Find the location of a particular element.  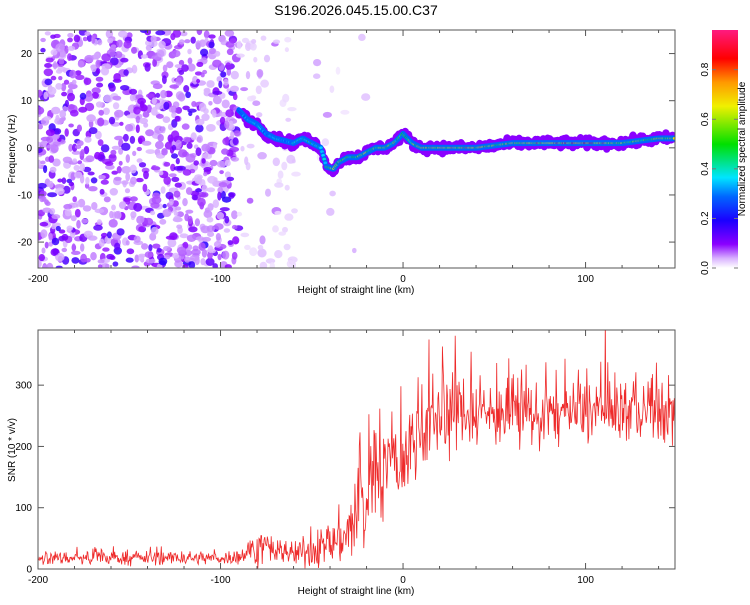

x-tick-label: 0 is located at coordinates (403, 580).